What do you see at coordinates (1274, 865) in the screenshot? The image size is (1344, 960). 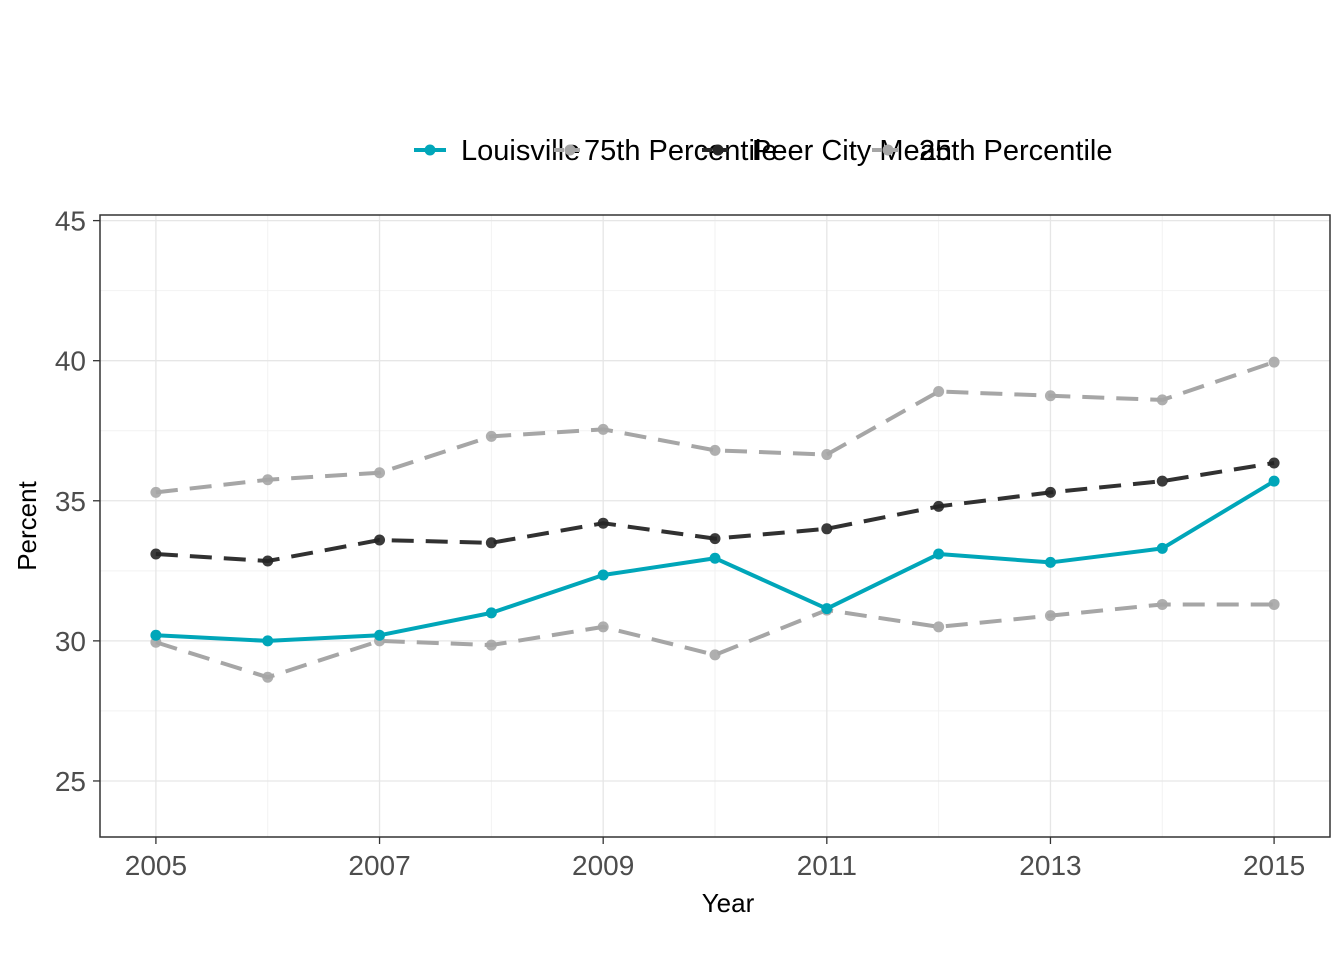 I see `x-tick-label: 2015` at bounding box center [1274, 865].